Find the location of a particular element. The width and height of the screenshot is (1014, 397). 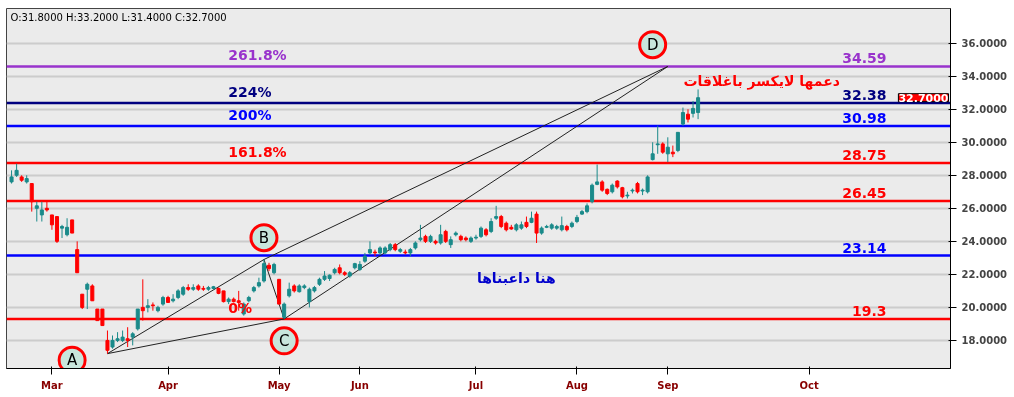

y-tick-label: 32.0000 is located at coordinates (984, 110).